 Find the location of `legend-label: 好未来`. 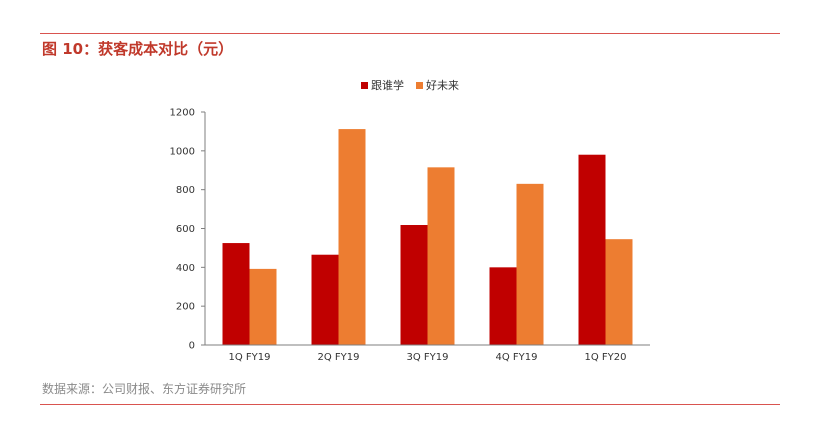

legend-label: 好未来 is located at coordinates (442, 85).